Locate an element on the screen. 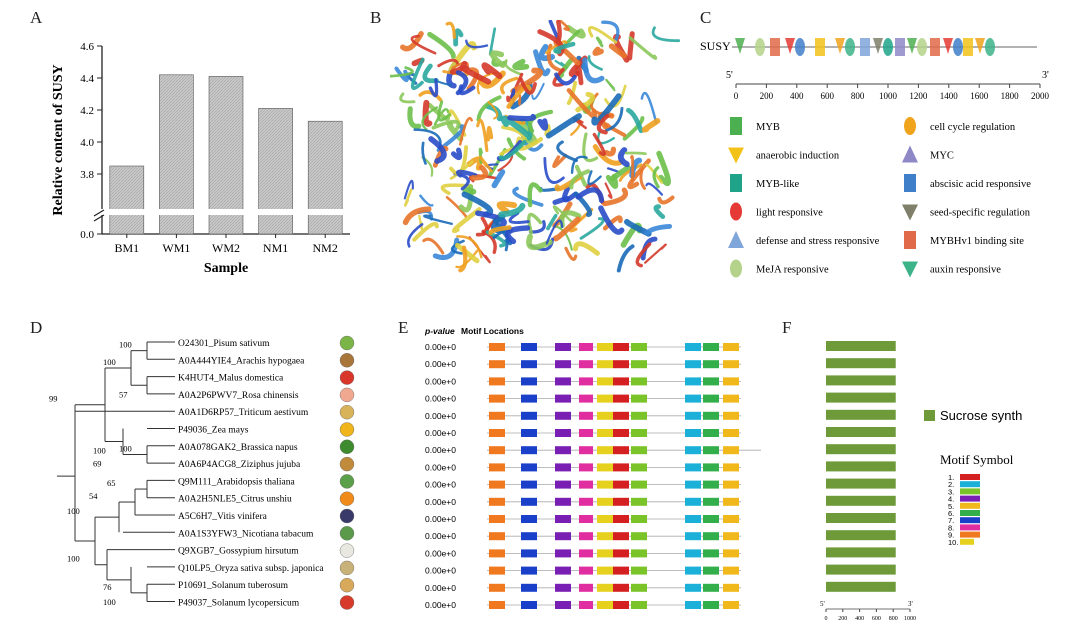 The width and height of the screenshot is (1080, 630). axis-5prime: 5' is located at coordinates (729, 75).